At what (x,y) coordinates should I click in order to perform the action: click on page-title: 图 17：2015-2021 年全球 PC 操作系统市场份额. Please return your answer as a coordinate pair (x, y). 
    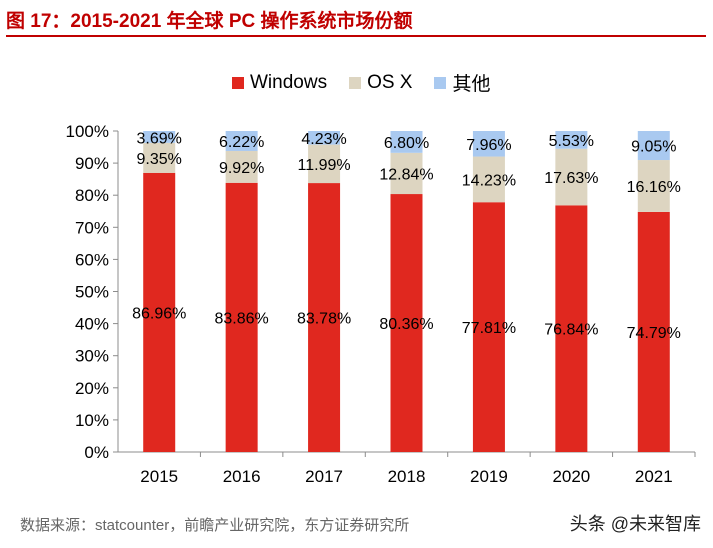
    Looking at the image, I should click on (209, 21).